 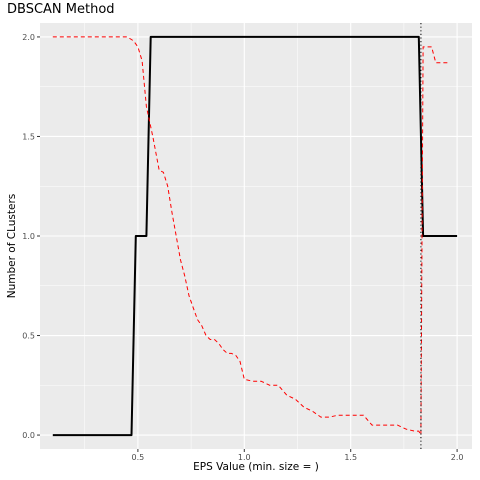 I want to click on y-axis-label: Number of CLusters, so click(x=12, y=246).